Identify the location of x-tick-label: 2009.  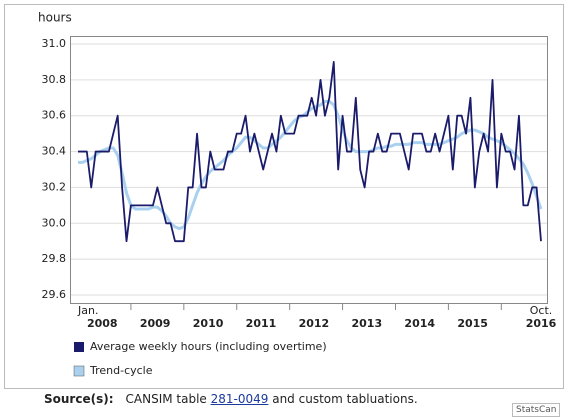
(155, 323).